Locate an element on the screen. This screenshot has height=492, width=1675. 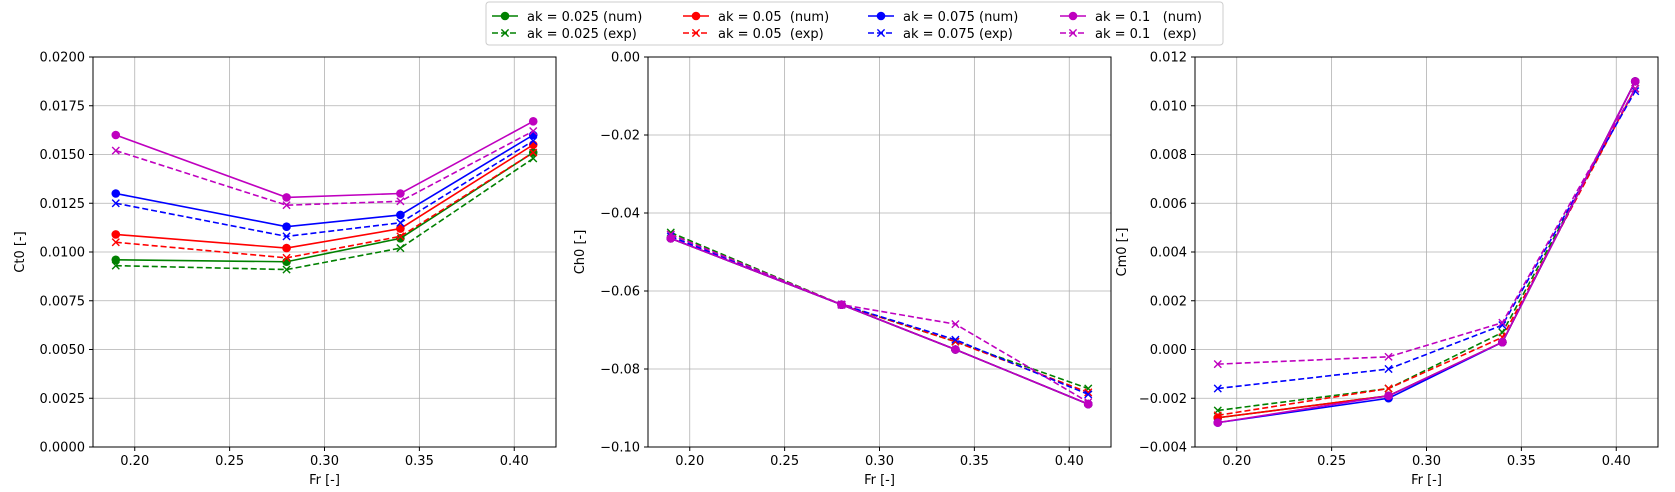
y-tick-label: 0.0150 is located at coordinates (63, 155).